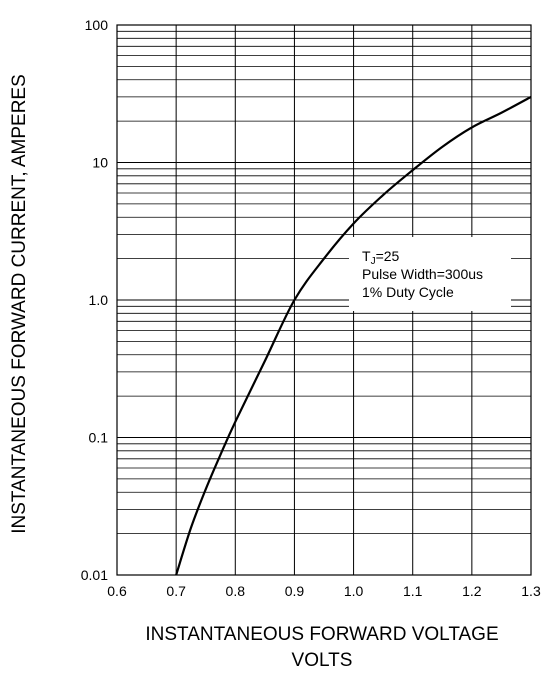 This screenshot has height=673, width=550. What do you see at coordinates (99, 300) in the screenshot?
I see `y-tick-label: 1.0` at bounding box center [99, 300].